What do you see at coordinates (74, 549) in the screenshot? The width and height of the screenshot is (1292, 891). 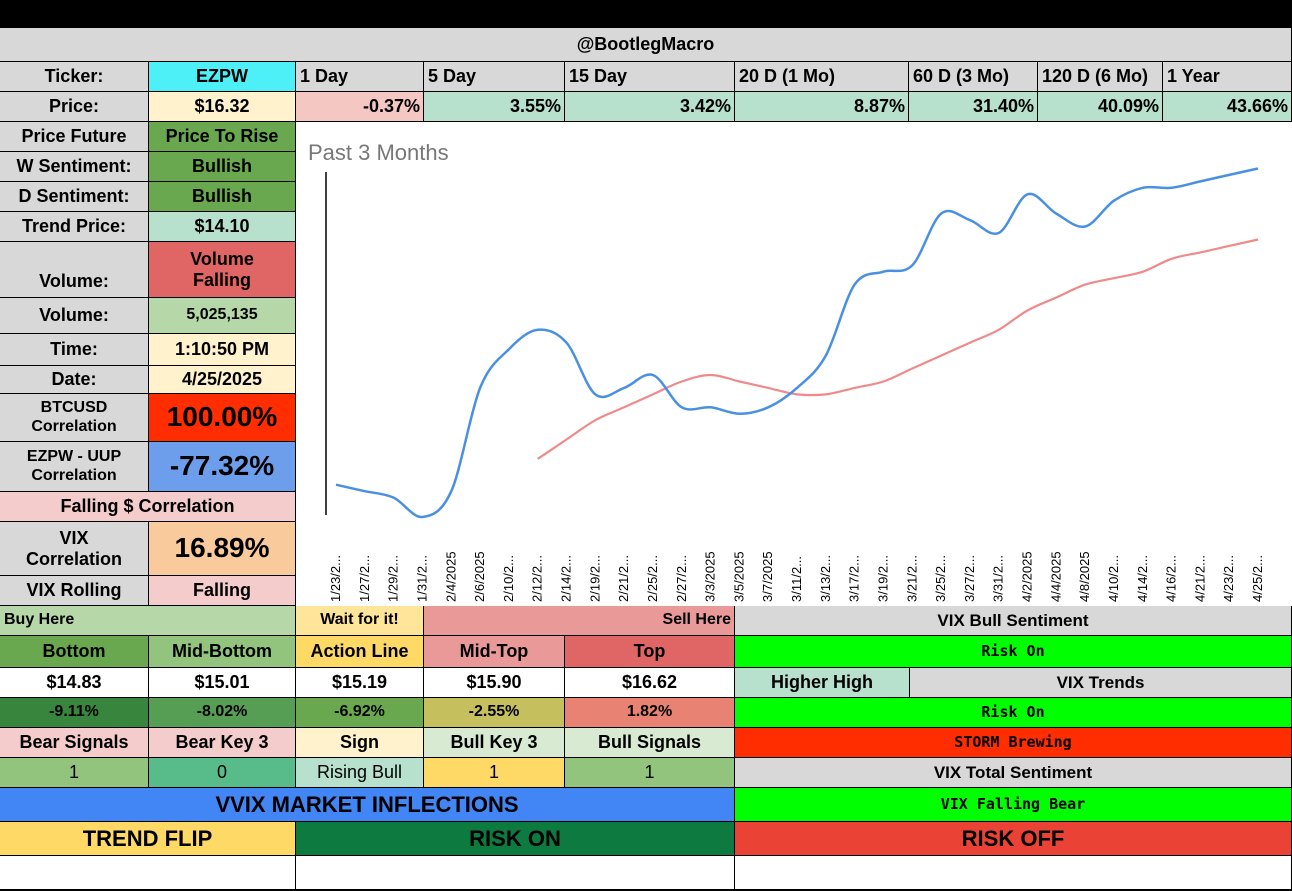 I see `vix-corr-label: VIX Correlation` at bounding box center [74, 549].